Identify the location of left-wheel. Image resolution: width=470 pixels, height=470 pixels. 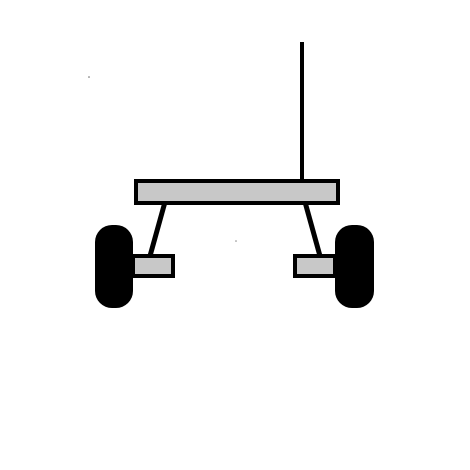
(114, 266).